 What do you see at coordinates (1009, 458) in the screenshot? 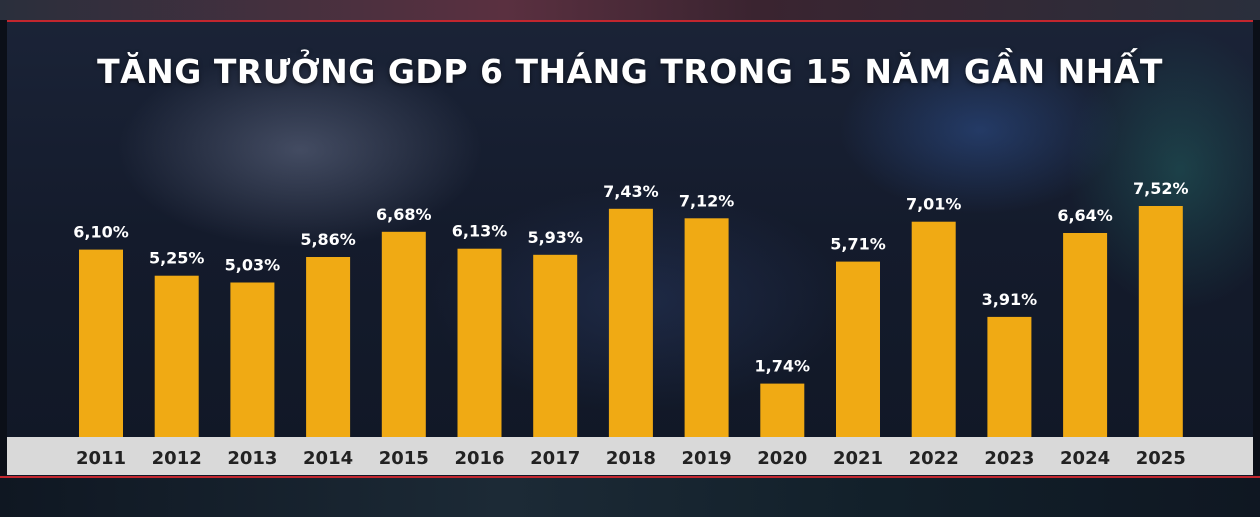
I see `x-tick-2023: 2023` at bounding box center [1009, 458].